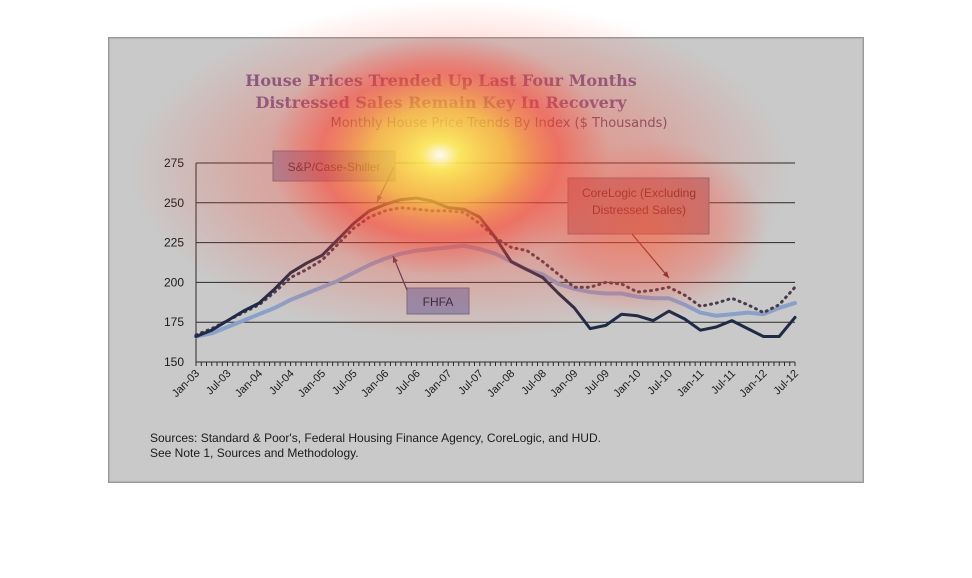  What do you see at coordinates (282, 383) in the screenshot?
I see `x-tick-label: Jul-04` at bounding box center [282, 383].